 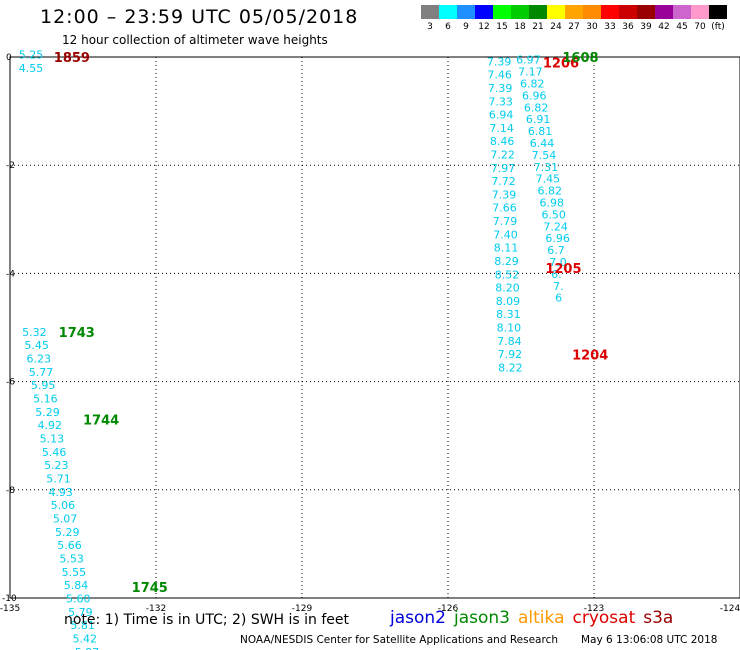 I want to click on wave-height-value: 7.46, so click(x=499, y=75).